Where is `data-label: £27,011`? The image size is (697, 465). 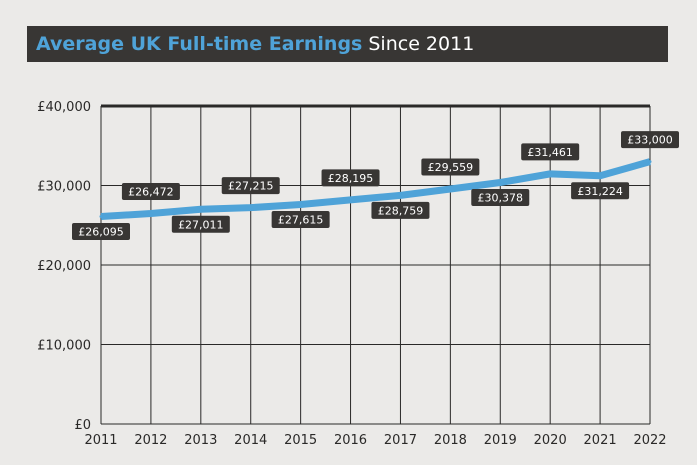
data-label: £27,011 is located at coordinates (200, 224).